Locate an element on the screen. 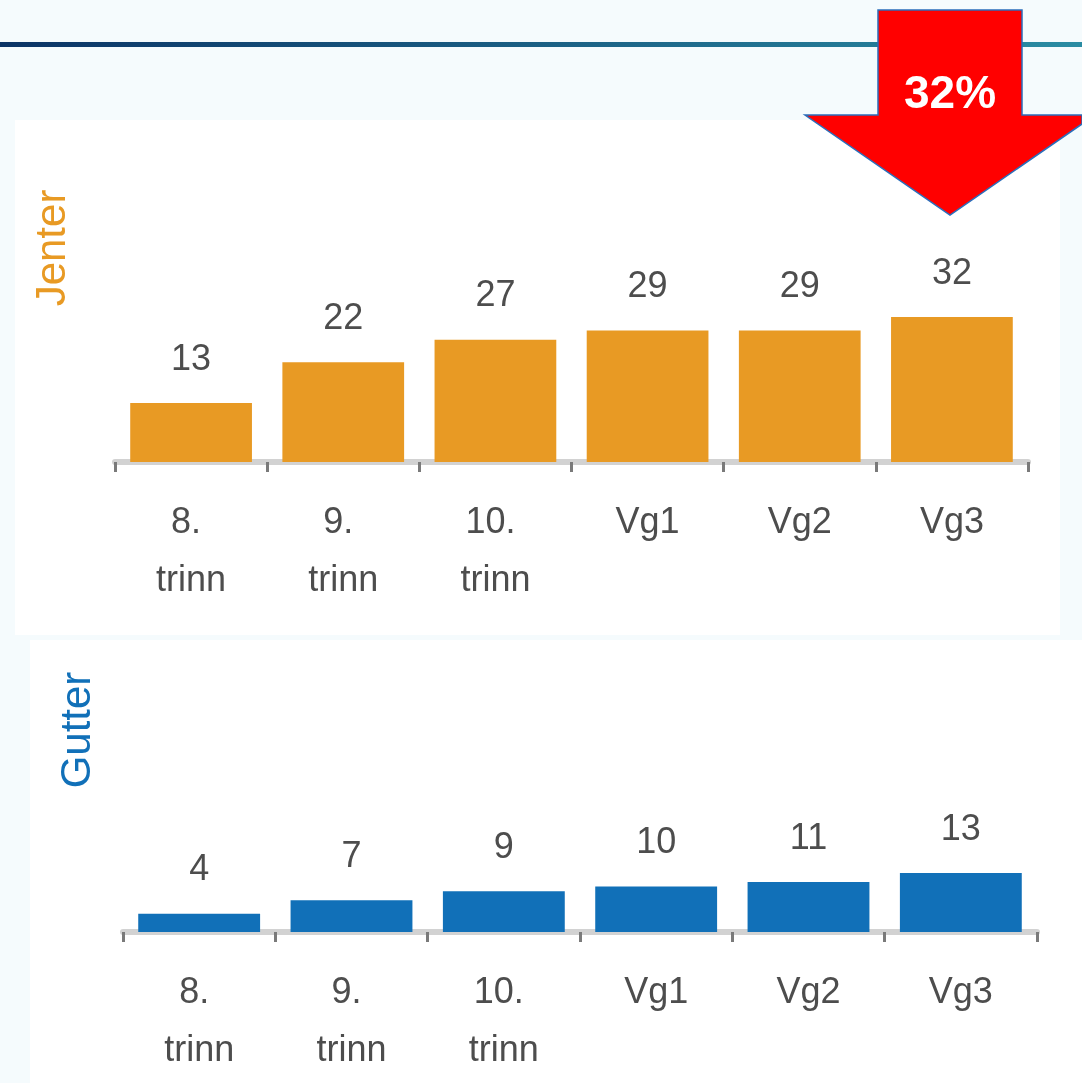 The height and width of the screenshot is (1083, 1082). data-label: 4 is located at coordinates (199, 868).